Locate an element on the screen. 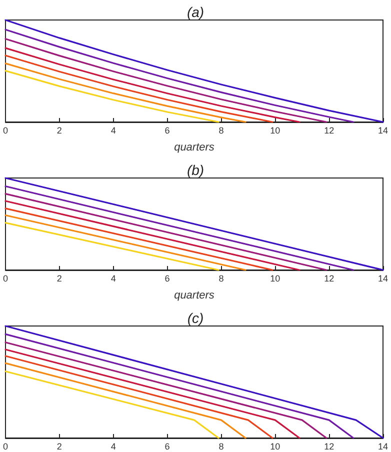 This screenshot has height=452, width=391. chart-title: (b) is located at coordinates (195, 170).